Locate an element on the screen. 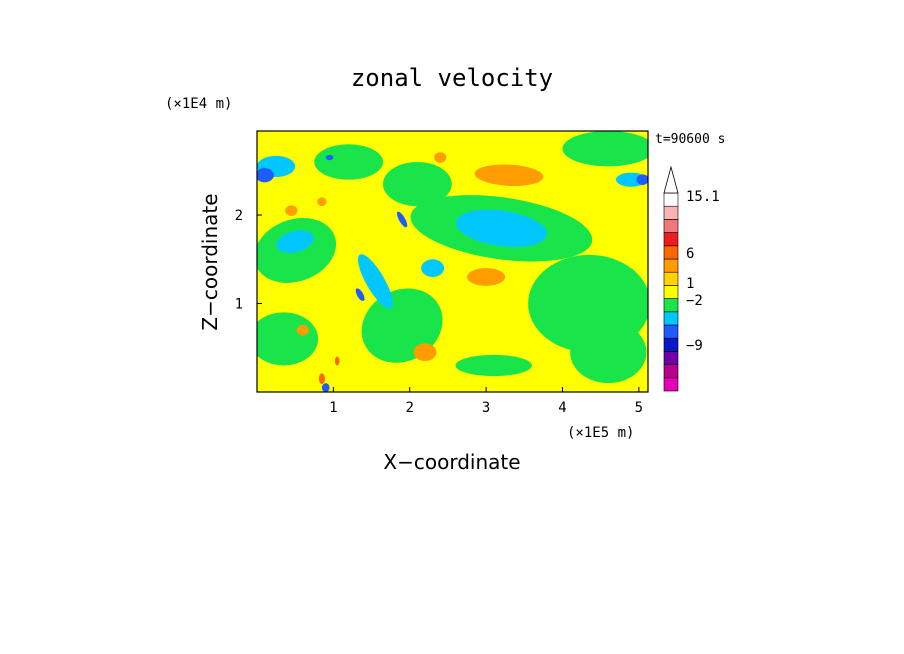 The height and width of the screenshot is (654, 904). colorbar: −9 −21 6 15.1 is located at coordinates (691, 278).